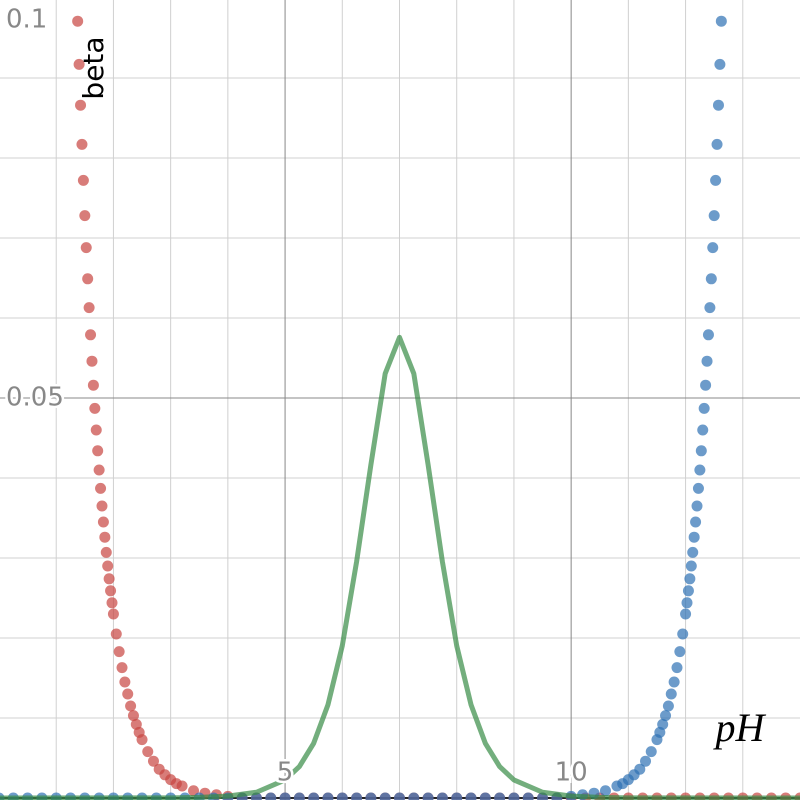 The image size is (800, 800). Describe the element at coordinates (26, 20) in the screenshot. I see `y-tick-label: 0.1` at that location.